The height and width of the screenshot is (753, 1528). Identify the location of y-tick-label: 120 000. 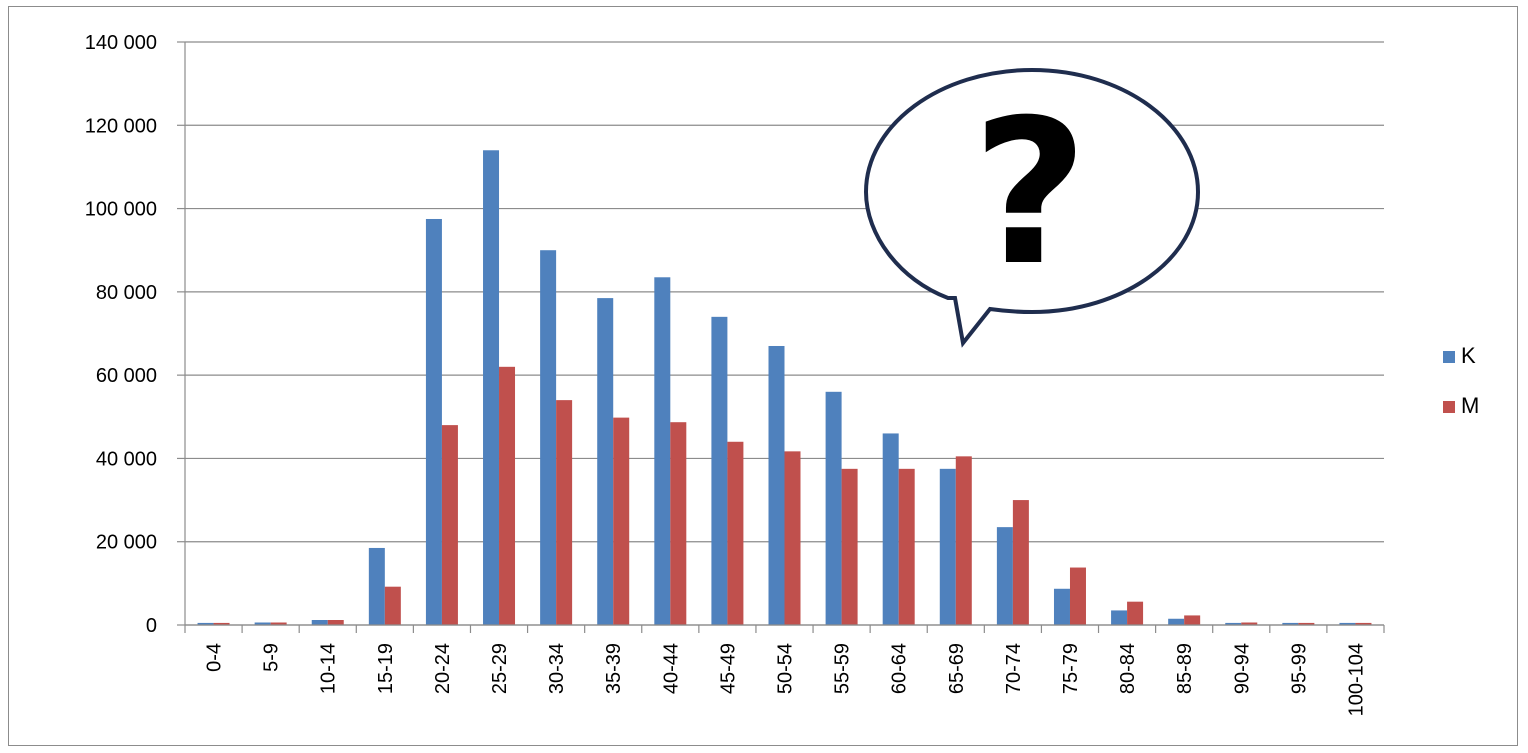
(121, 126).